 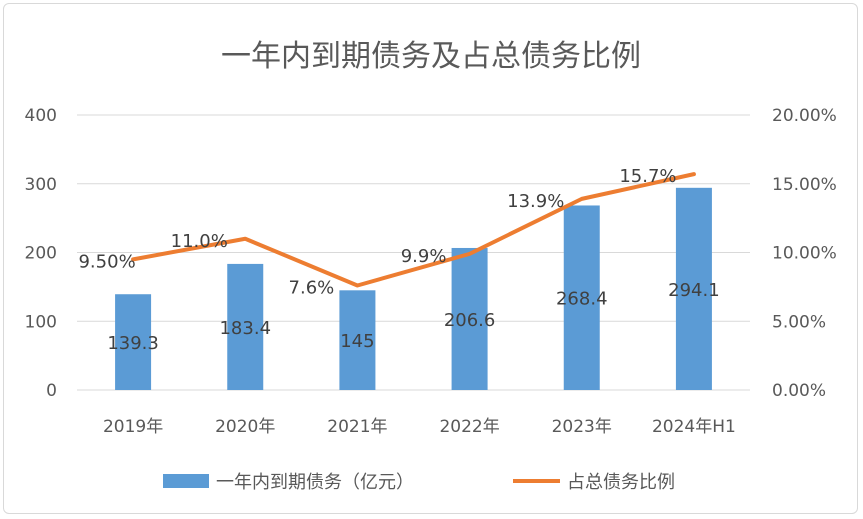 What do you see at coordinates (41, 322) in the screenshot?
I see `left-axis-tick: 100` at bounding box center [41, 322].